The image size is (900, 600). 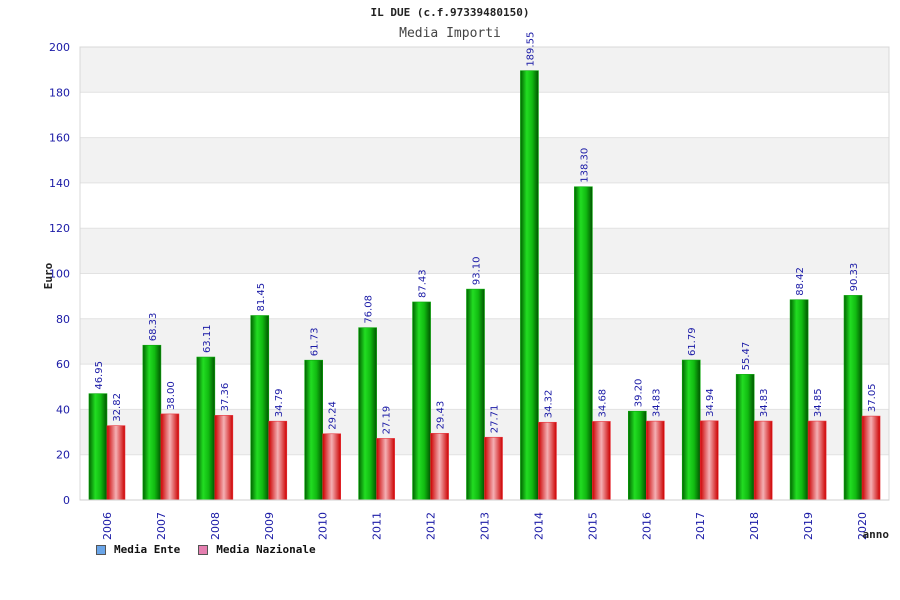 What do you see at coordinates (333, 415) in the screenshot?
I see `data-label: 29.24` at bounding box center [333, 415].